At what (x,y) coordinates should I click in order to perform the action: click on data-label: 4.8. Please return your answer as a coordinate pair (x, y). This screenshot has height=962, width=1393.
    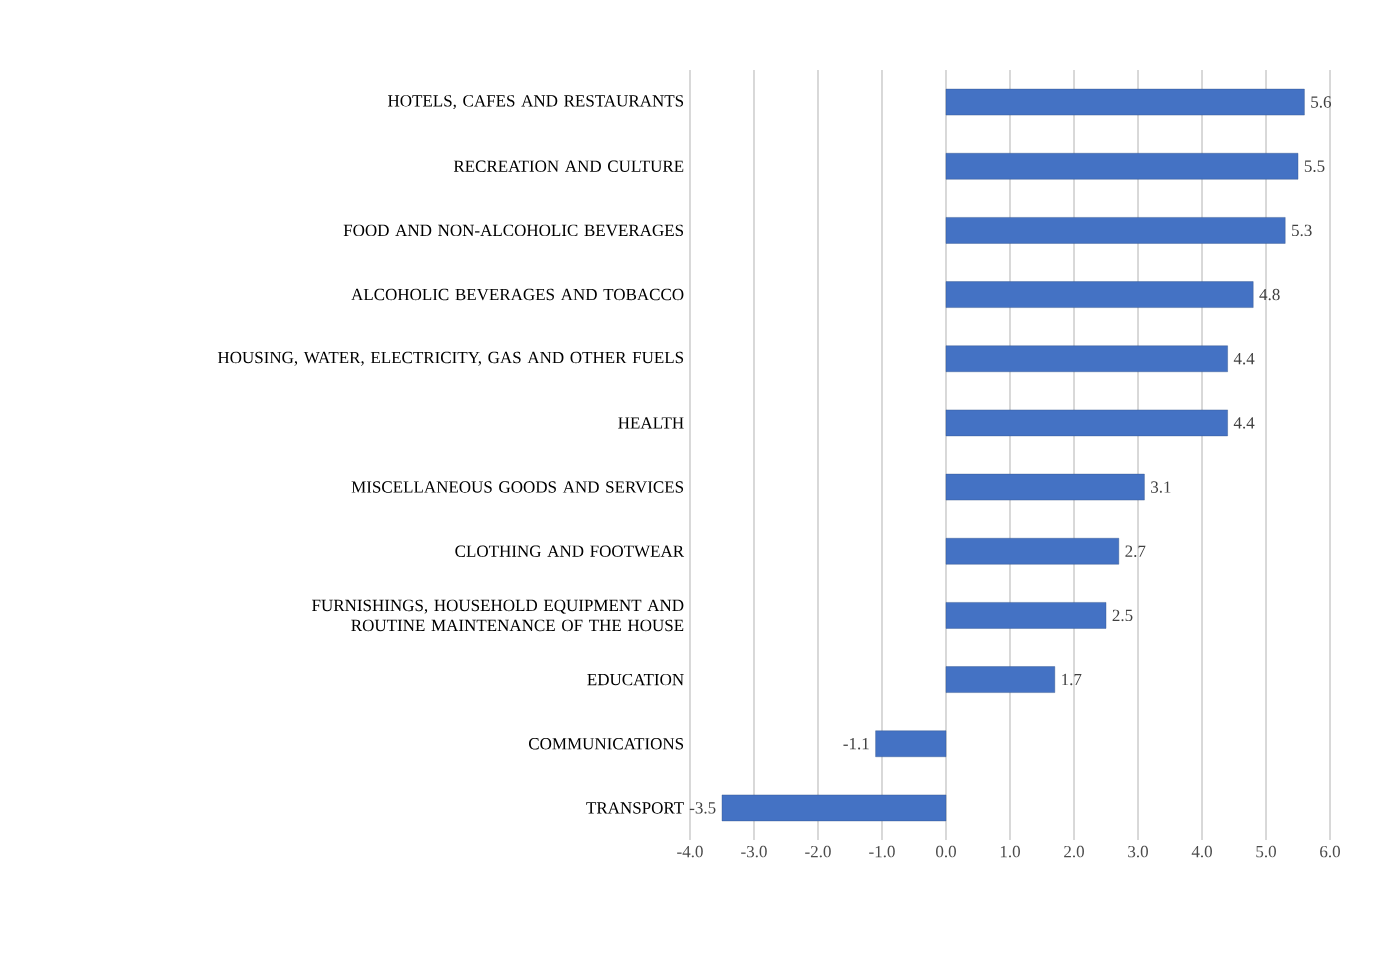
    Looking at the image, I should click on (1269, 294).